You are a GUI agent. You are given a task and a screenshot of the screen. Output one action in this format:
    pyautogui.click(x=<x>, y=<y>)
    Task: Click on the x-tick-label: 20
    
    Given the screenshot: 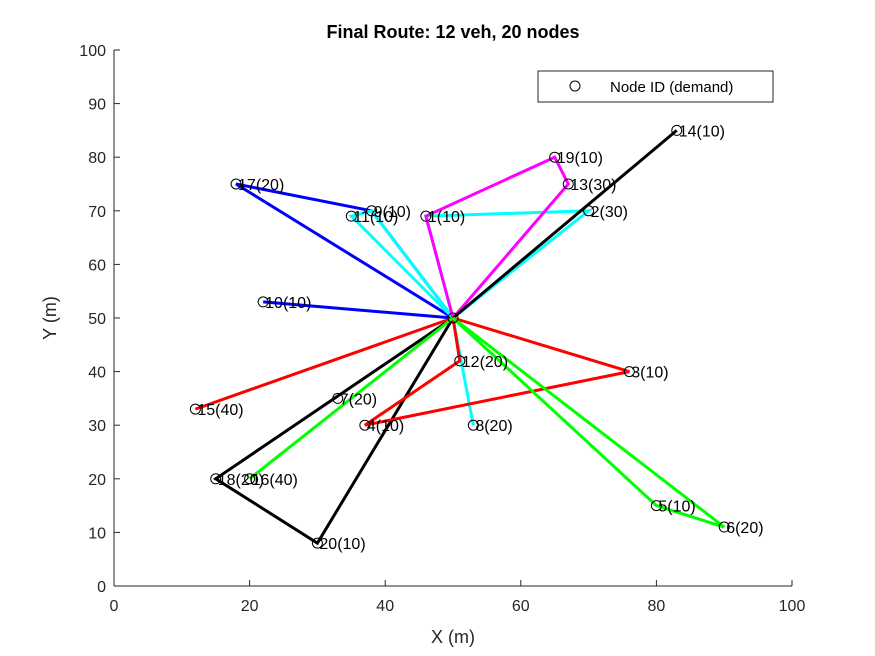 What is the action you would take?
    pyautogui.click(x=250, y=606)
    